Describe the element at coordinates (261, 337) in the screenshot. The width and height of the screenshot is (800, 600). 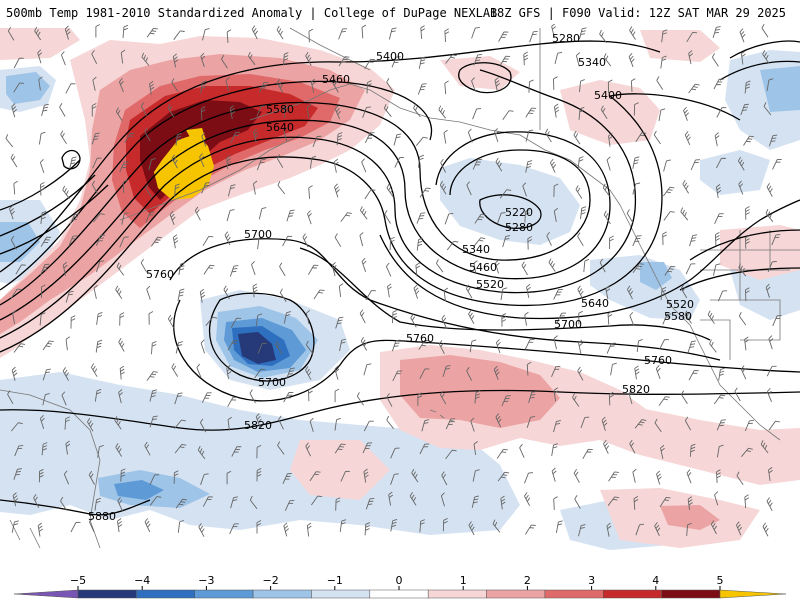
I see `contour-line` at that location.